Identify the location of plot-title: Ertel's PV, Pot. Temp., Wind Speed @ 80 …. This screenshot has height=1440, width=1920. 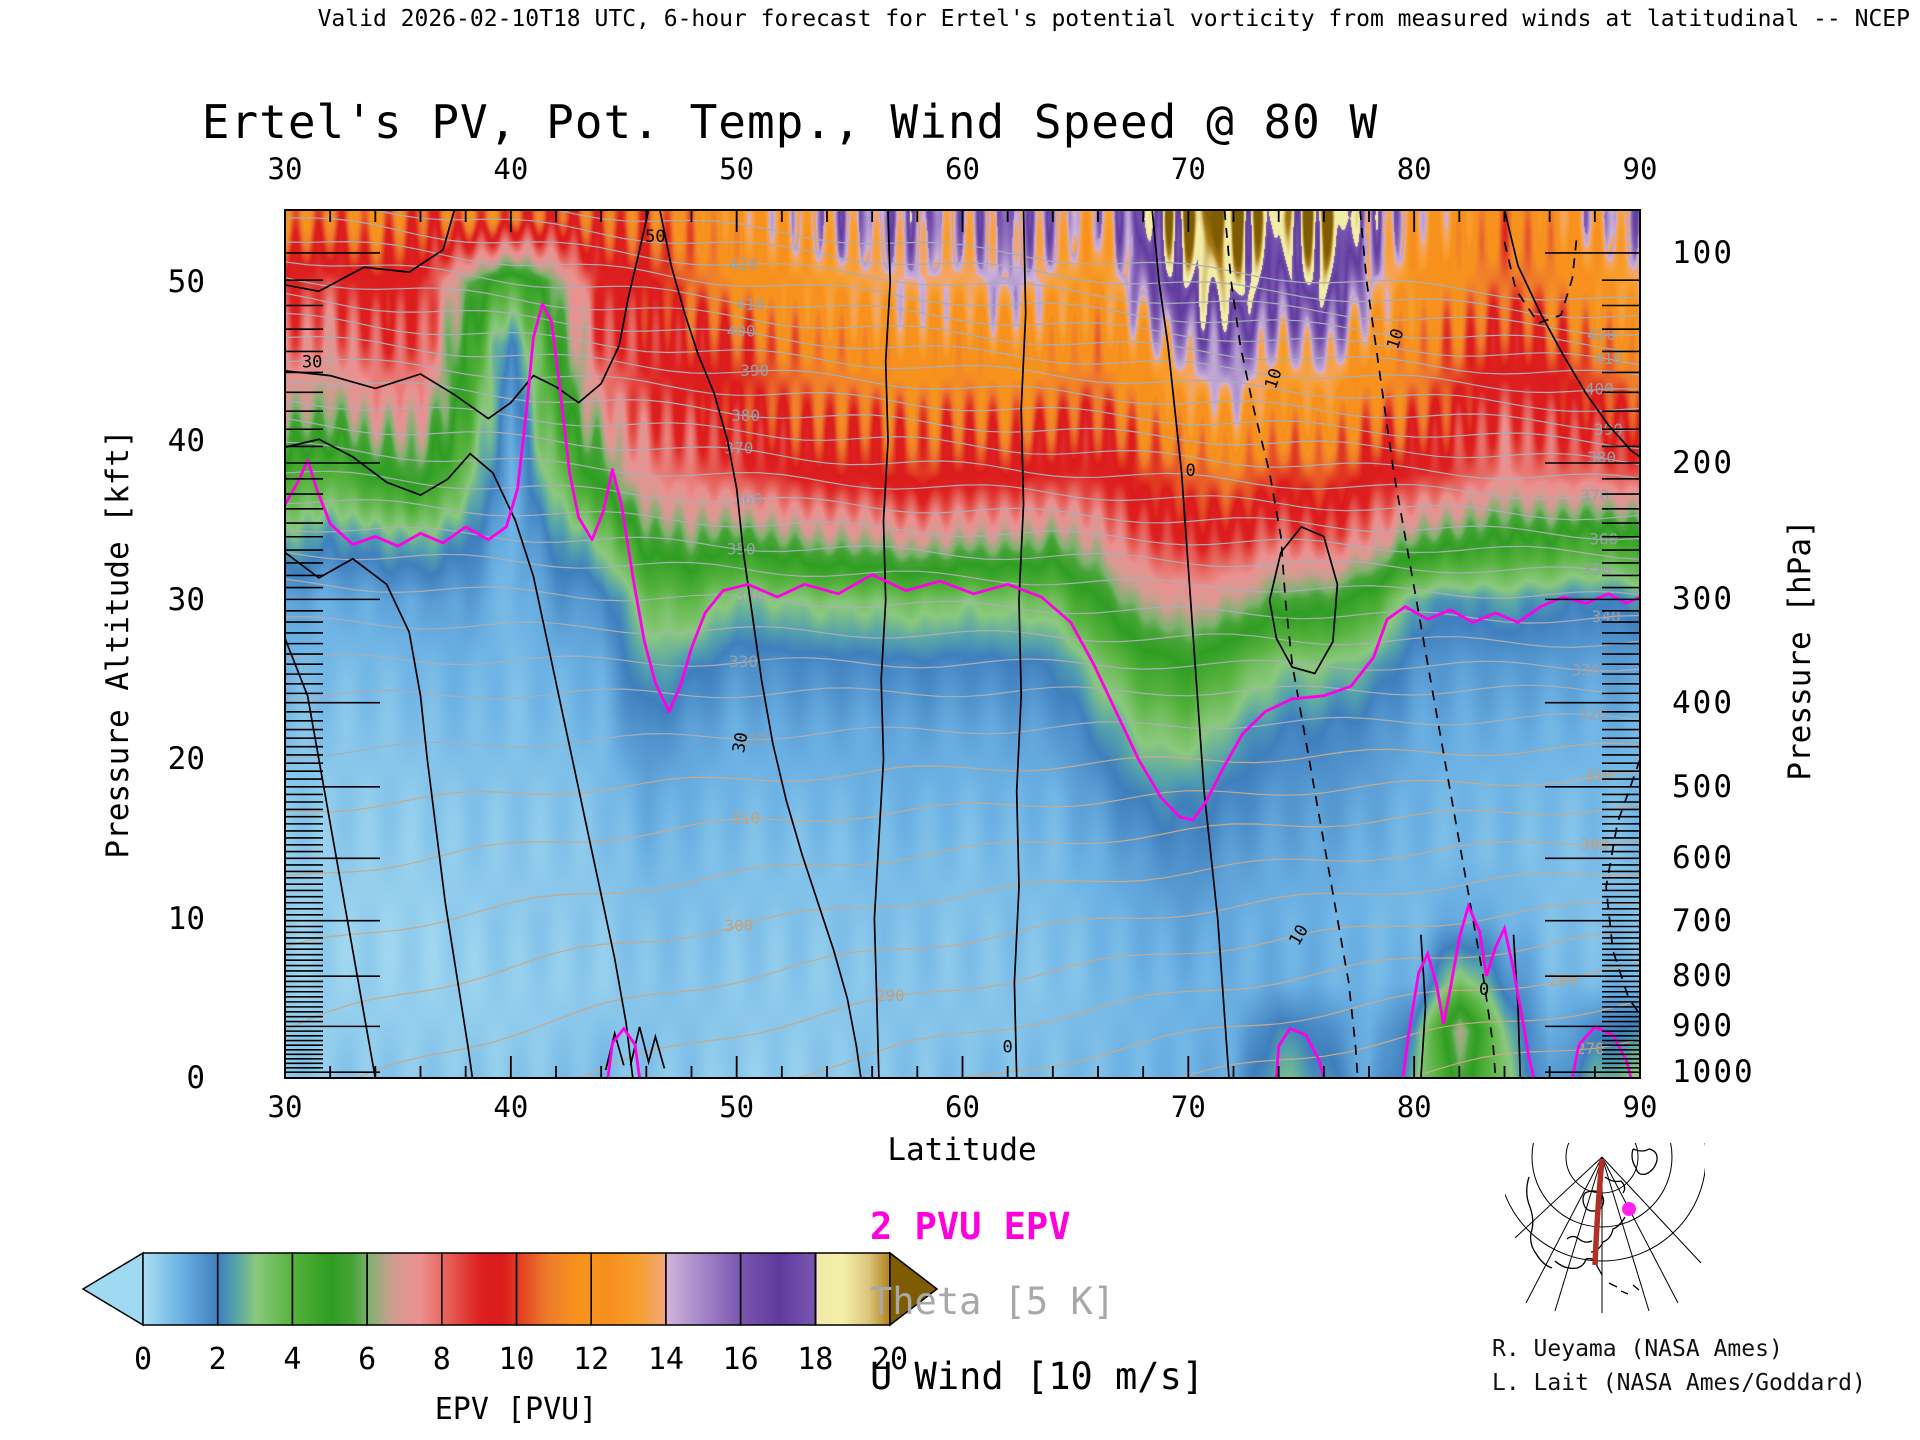
(790, 122).